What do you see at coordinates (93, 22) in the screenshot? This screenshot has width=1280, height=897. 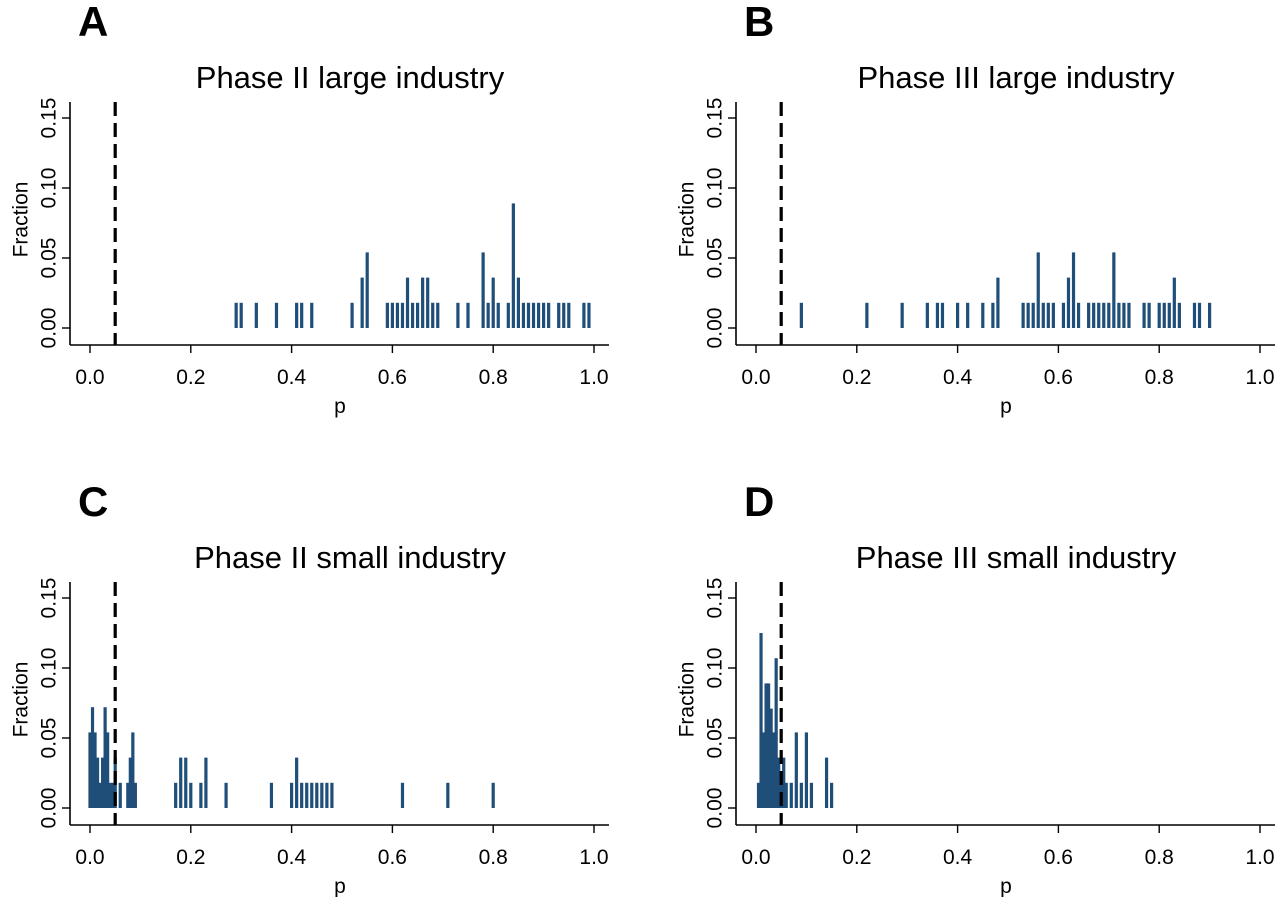 I see `panel-letter: A` at bounding box center [93, 22].